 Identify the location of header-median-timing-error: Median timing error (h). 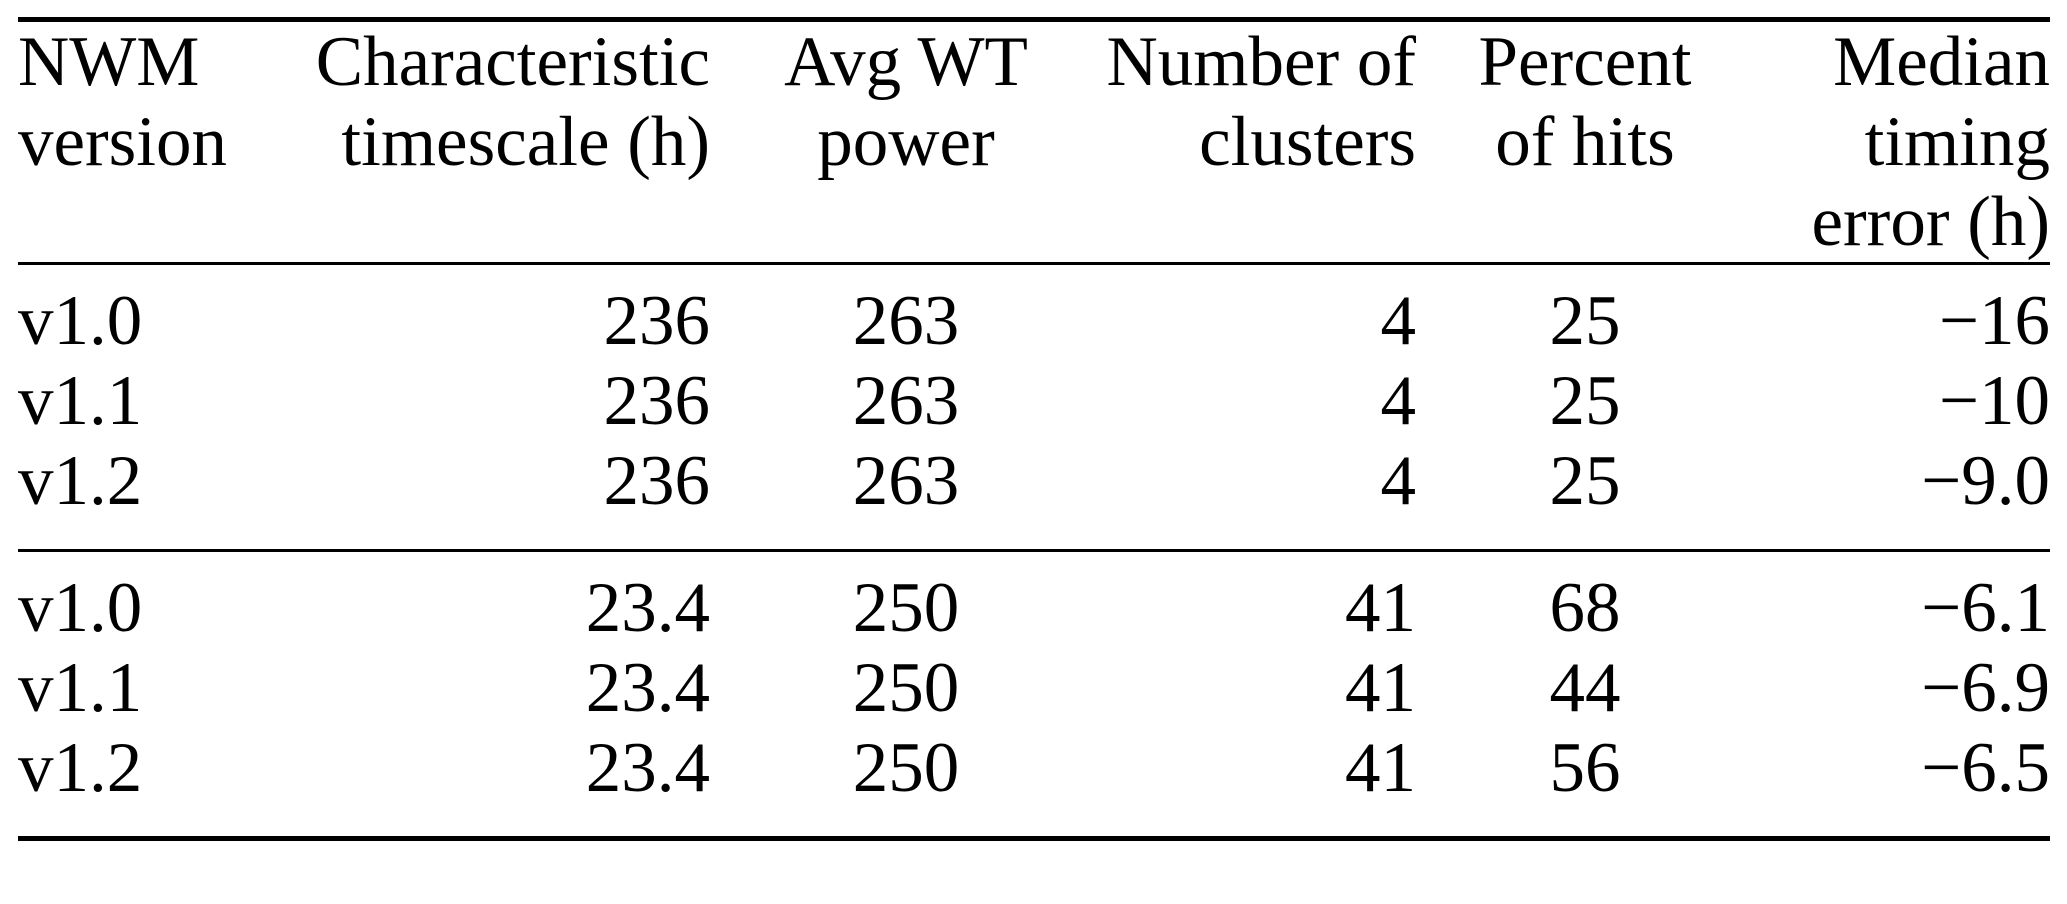
(1902, 142).